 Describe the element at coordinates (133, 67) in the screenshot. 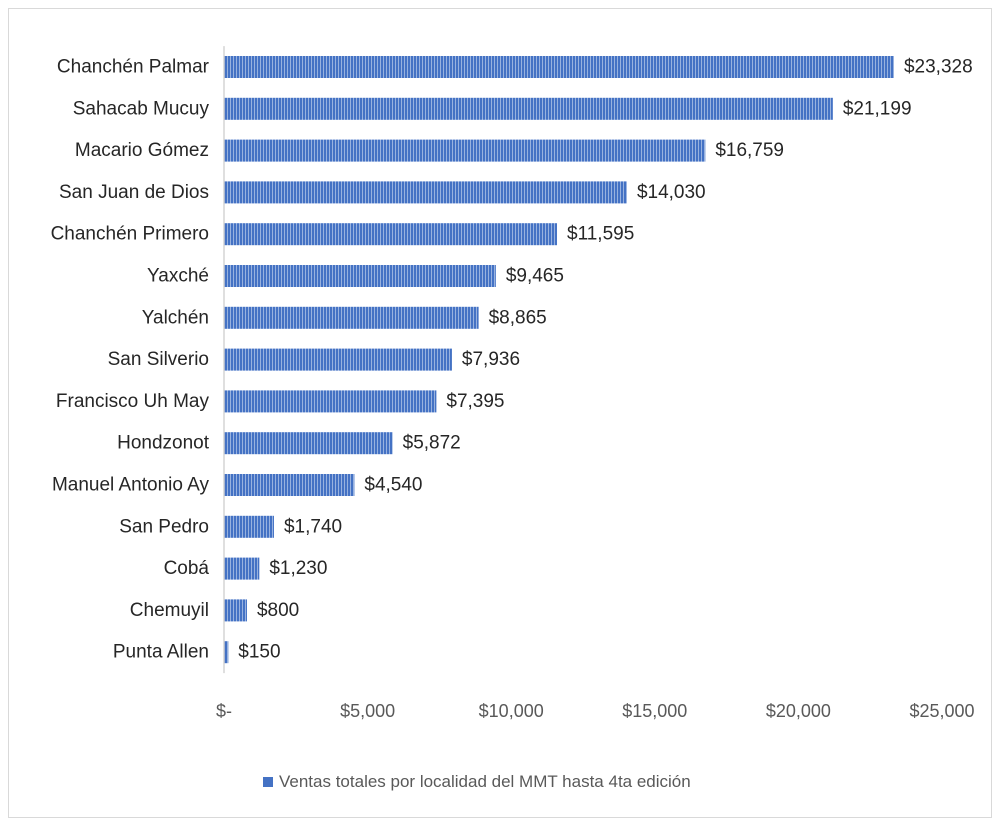

I see `category-label: Chanchén Palmar` at that location.